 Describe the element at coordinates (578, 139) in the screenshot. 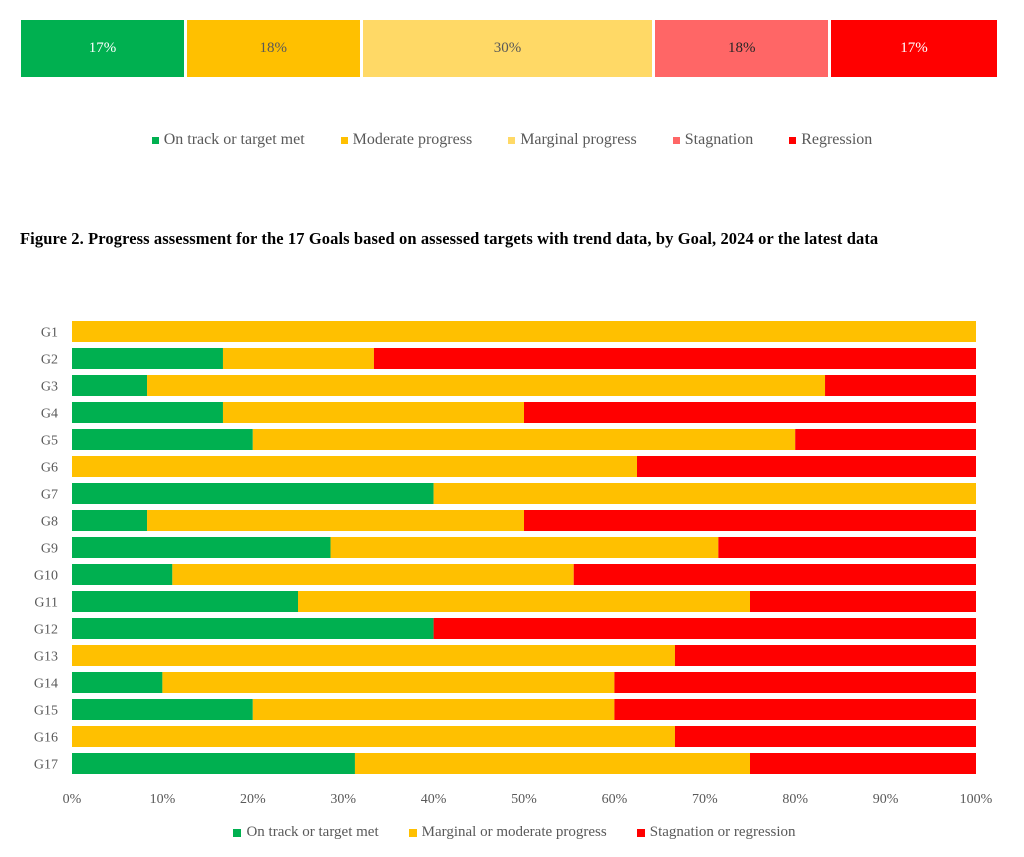

I see `legend-label: Marginal progress` at that location.